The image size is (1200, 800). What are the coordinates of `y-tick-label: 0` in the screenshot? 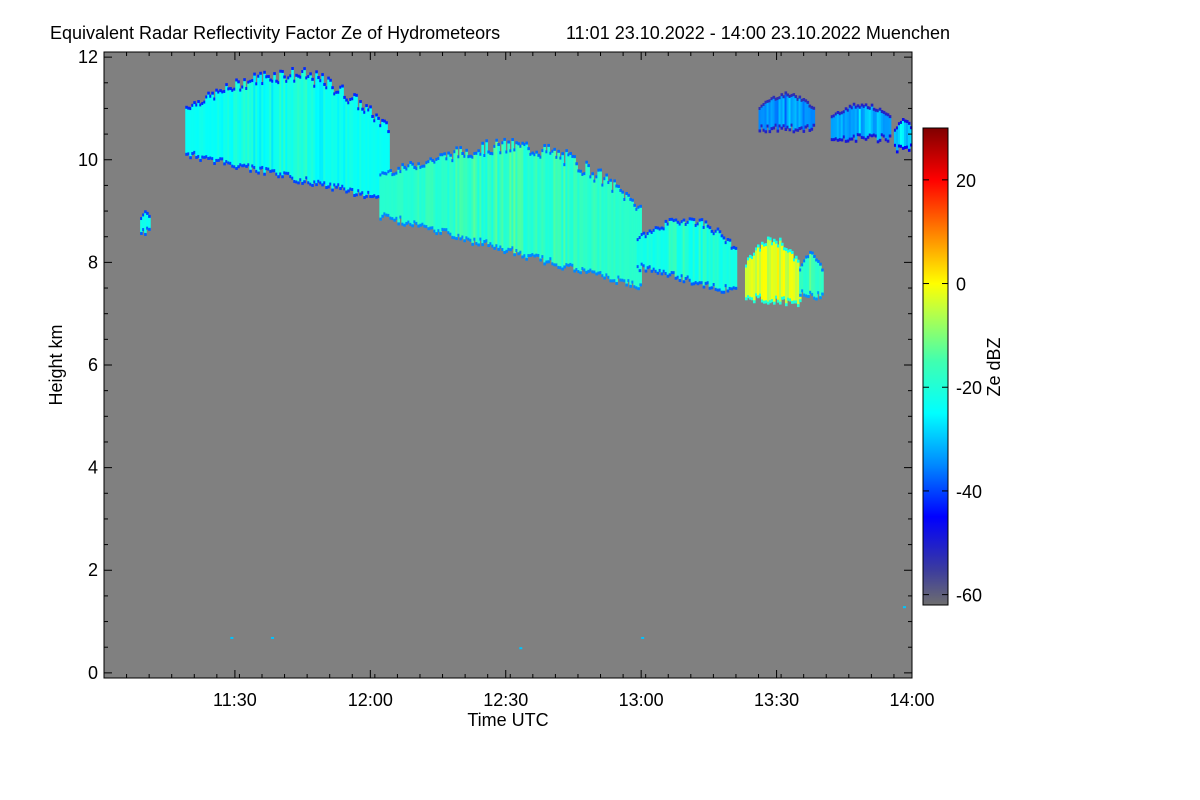 It's located at (93, 673).